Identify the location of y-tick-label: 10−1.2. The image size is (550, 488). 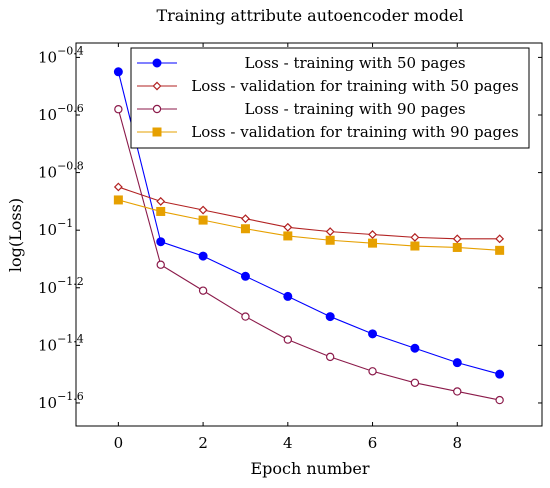
(61, 286).